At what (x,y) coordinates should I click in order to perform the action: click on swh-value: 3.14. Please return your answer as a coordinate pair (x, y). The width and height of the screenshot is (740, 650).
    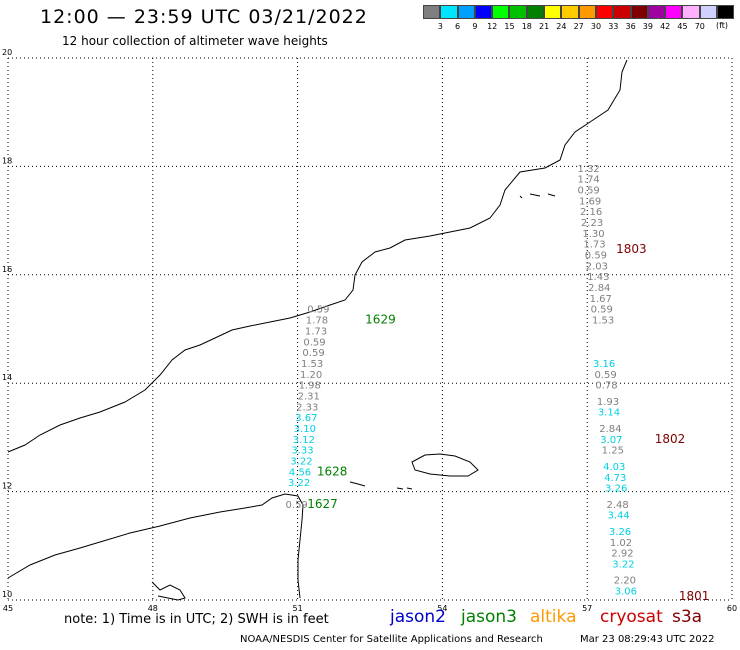
    Looking at the image, I should click on (609, 413).